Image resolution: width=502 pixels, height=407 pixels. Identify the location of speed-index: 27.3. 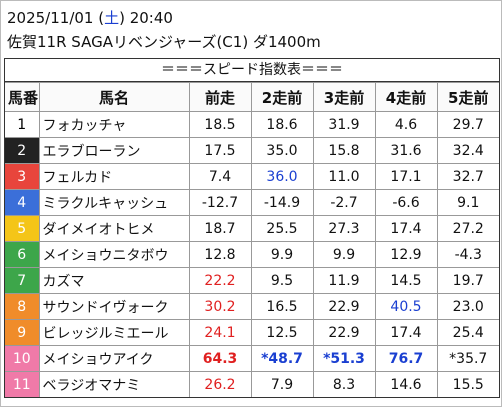
(344, 228).